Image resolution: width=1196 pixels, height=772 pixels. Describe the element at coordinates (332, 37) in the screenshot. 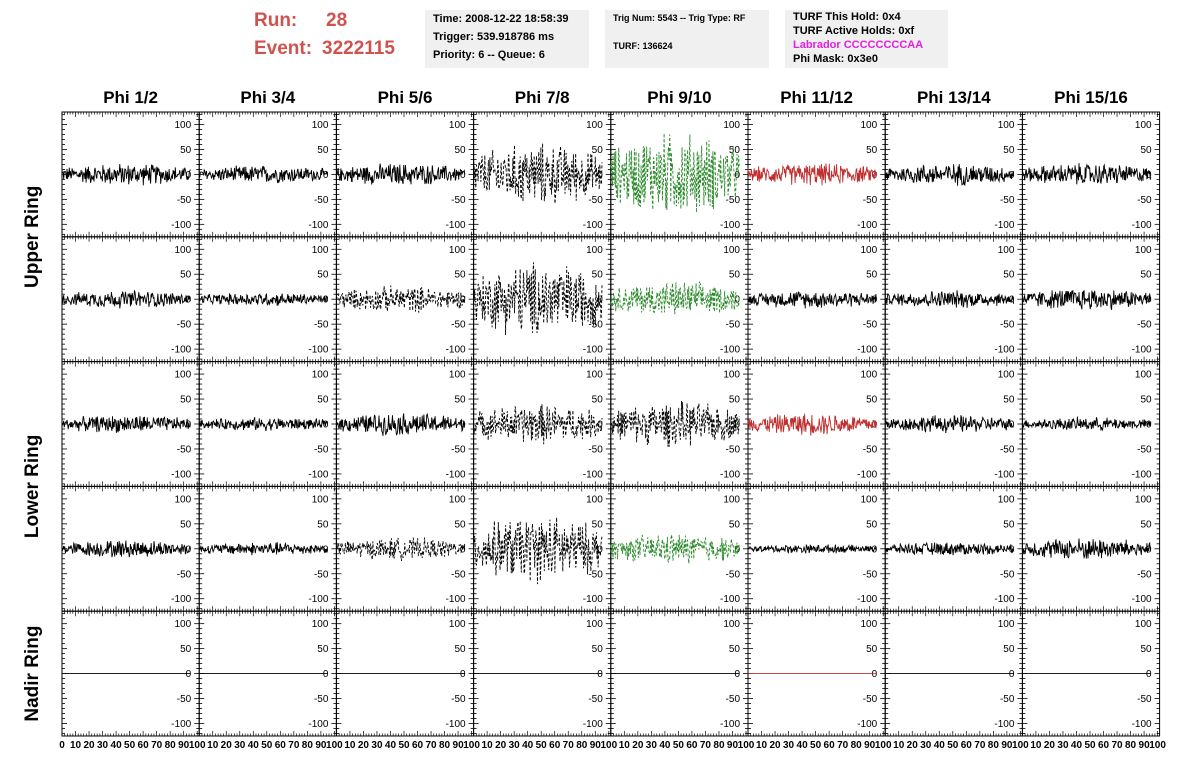

I see `run-event-box: Run: 28 Event: 3222115` at that location.